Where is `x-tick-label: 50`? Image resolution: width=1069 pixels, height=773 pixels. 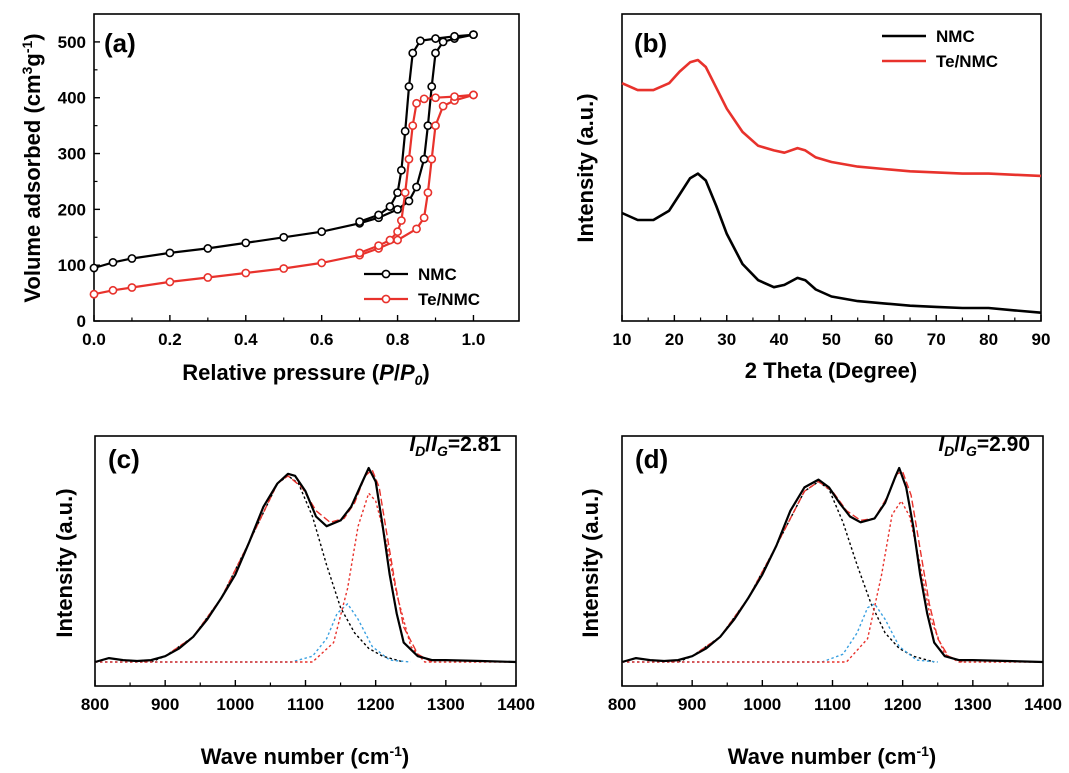 x-tick-label: 50 is located at coordinates (831, 339).